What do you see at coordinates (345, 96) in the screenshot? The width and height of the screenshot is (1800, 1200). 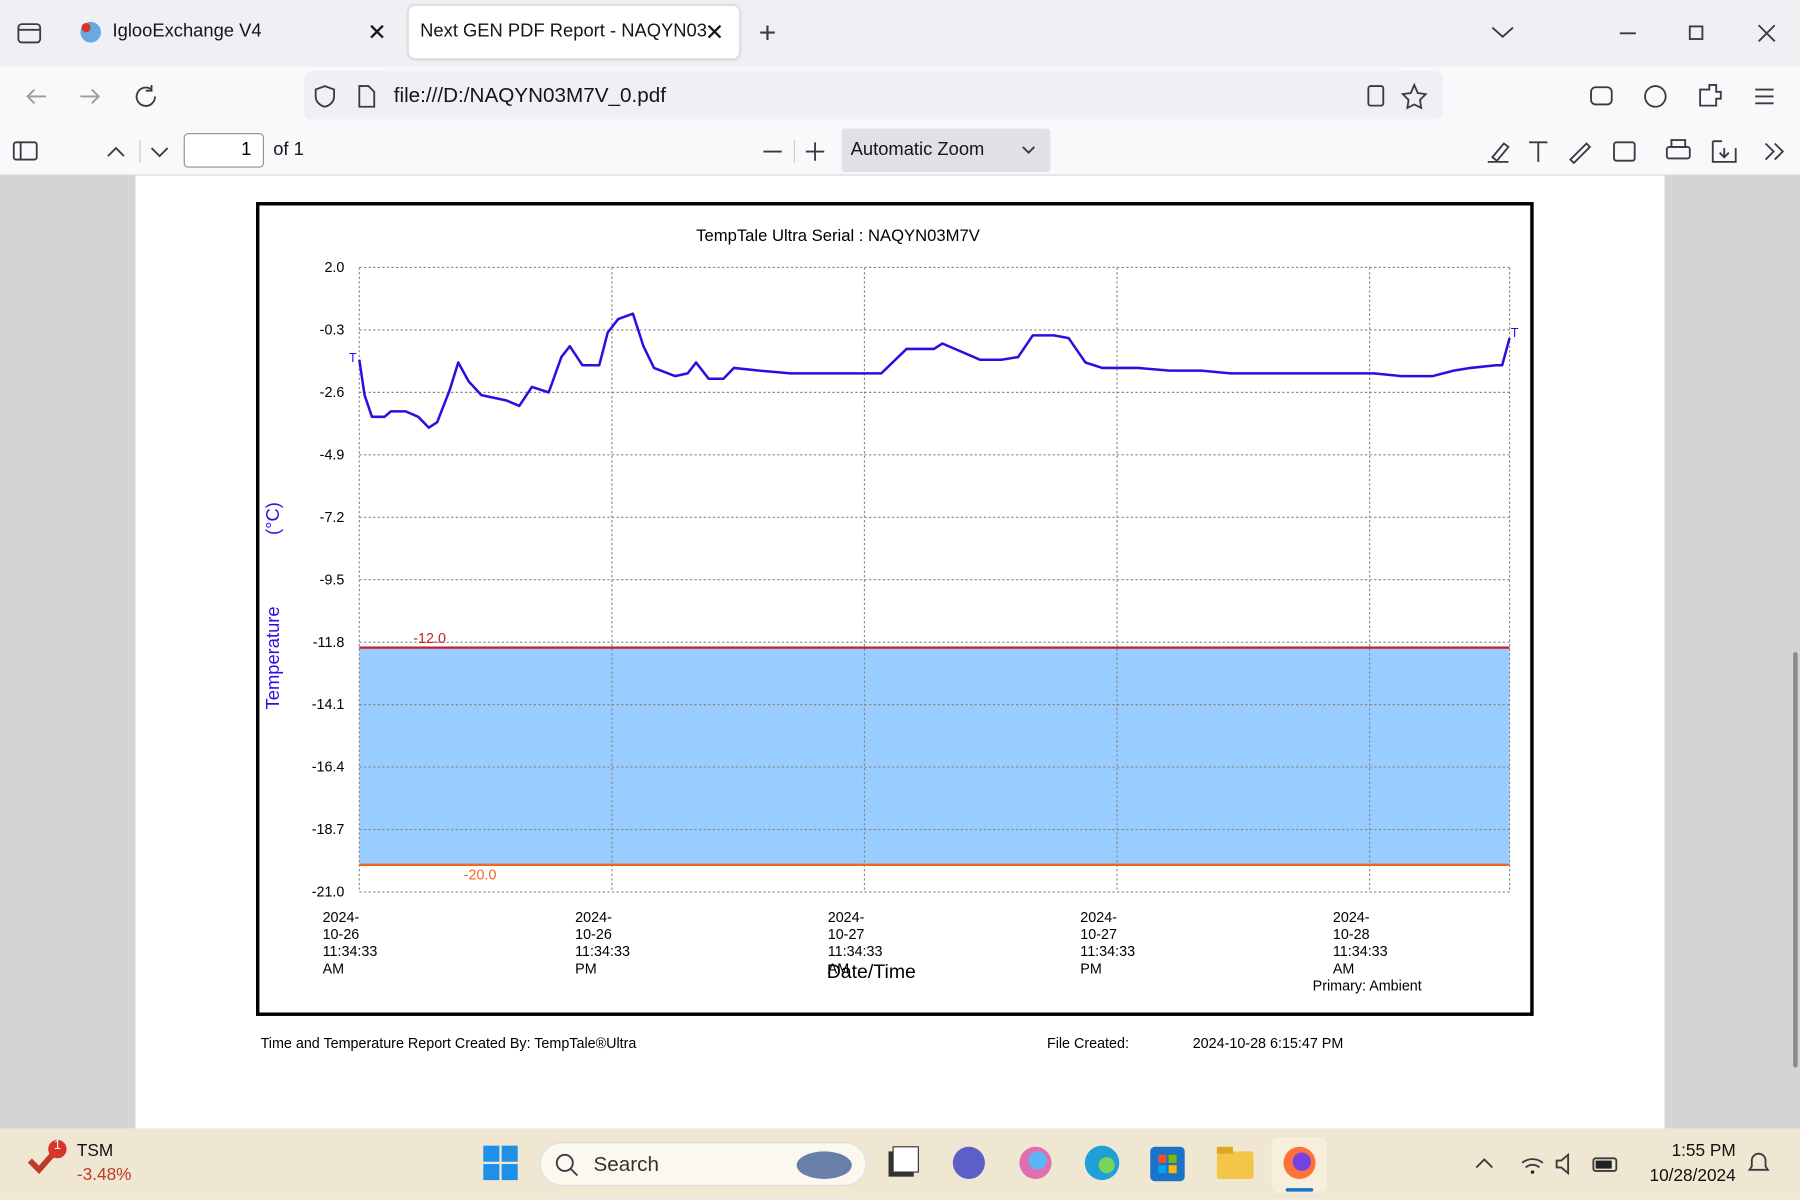 I see `url-icons` at bounding box center [345, 96].